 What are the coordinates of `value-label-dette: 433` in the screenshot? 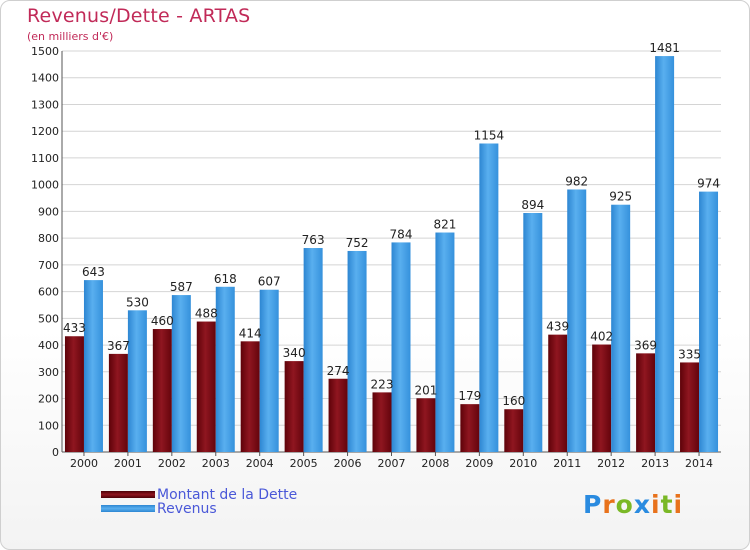 It's located at (74, 328).